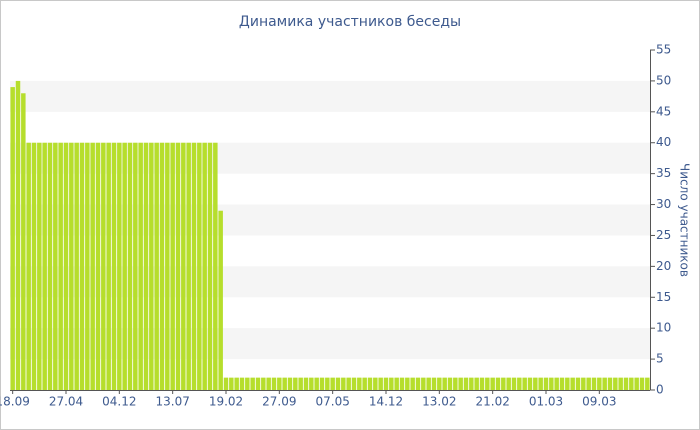 This screenshot has height=430, width=700. I want to click on y-tick-label: 15, so click(663, 297).